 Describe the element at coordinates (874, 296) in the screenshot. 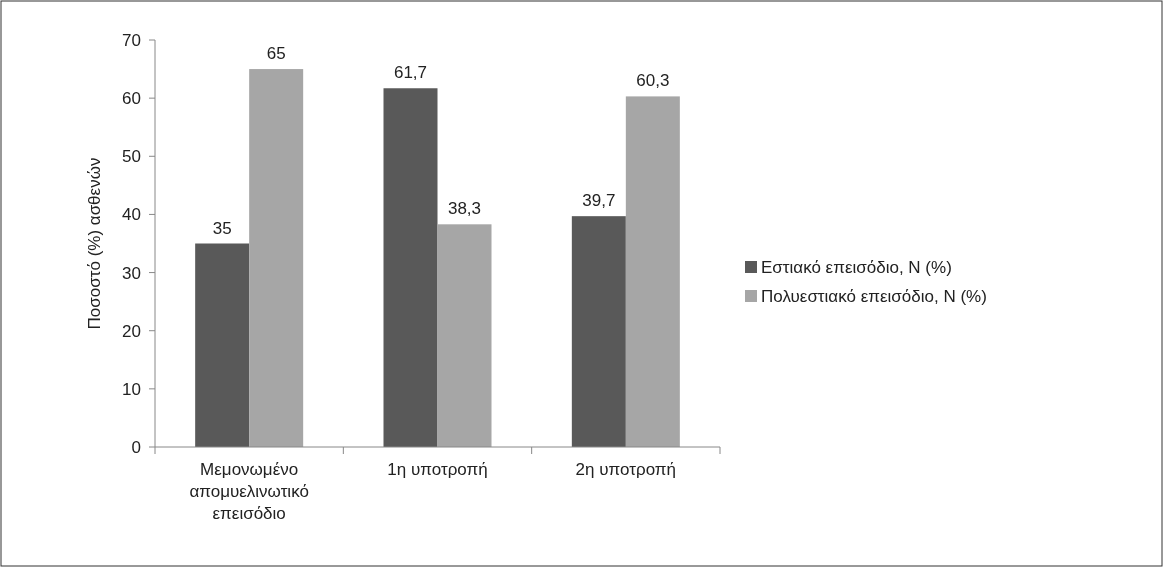

I see `legend-label: Πολυεστιακό επεισόδιο, N (%)` at that location.